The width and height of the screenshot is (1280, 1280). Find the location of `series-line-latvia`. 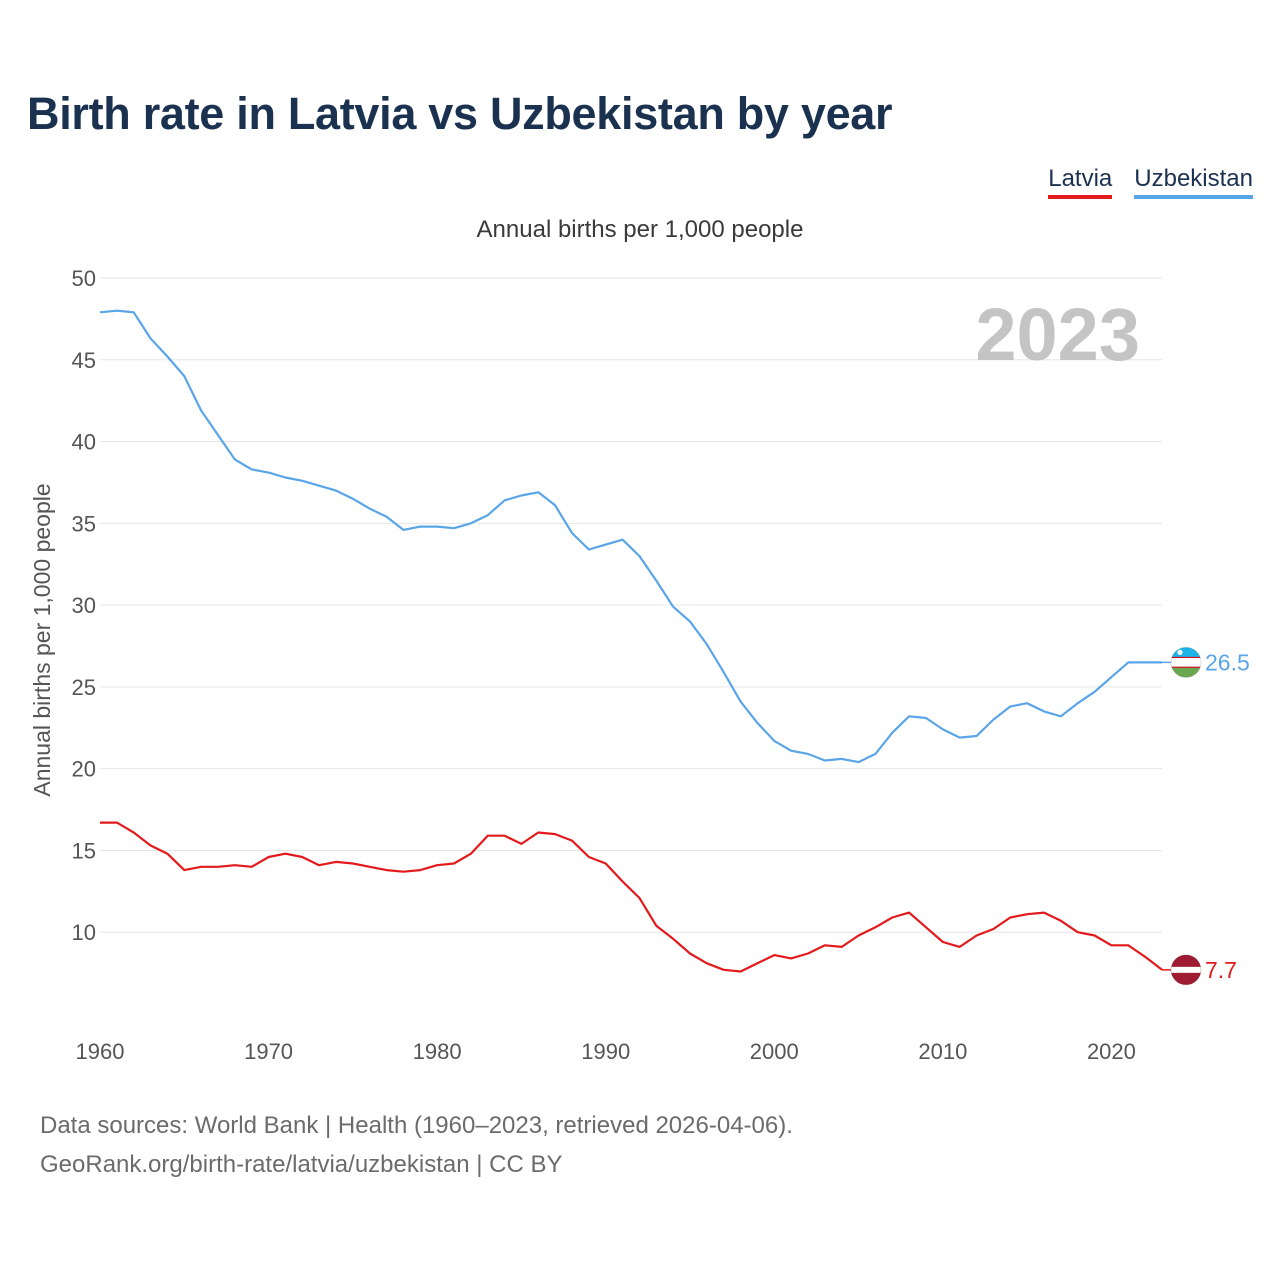

series-line-latvia is located at coordinates (631, 897).